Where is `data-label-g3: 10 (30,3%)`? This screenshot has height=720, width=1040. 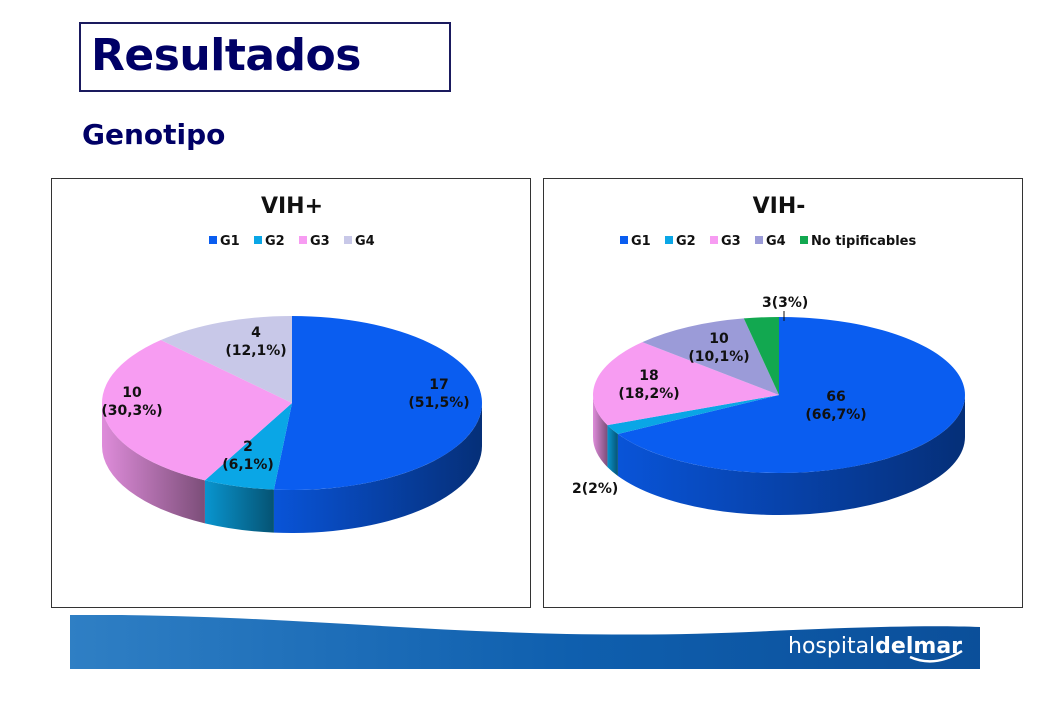
data-label-g3: 10 (30,3%) is located at coordinates (131, 402).